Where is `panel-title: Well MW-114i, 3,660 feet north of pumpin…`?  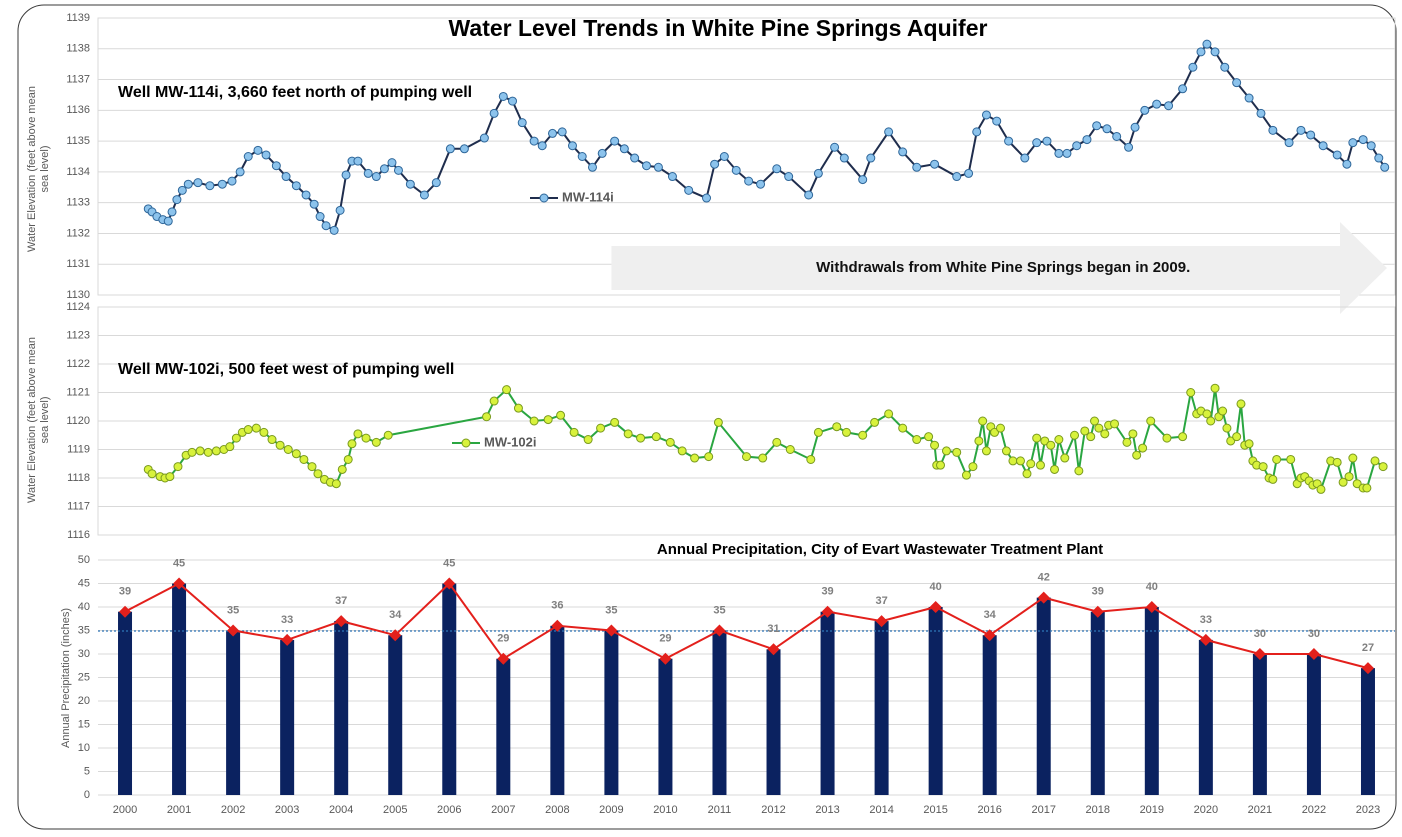 panel-title: Well MW-114i, 3,660 feet north of pumpin… is located at coordinates (295, 92).